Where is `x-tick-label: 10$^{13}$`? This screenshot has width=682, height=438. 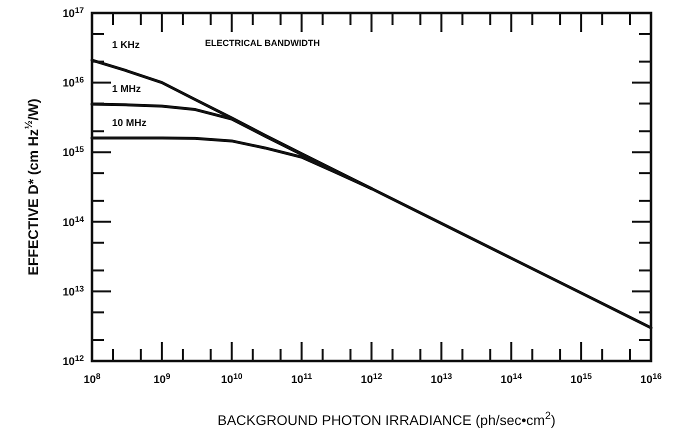 x-tick-label: 10$^{13}$ is located at coordinates (441, 379).